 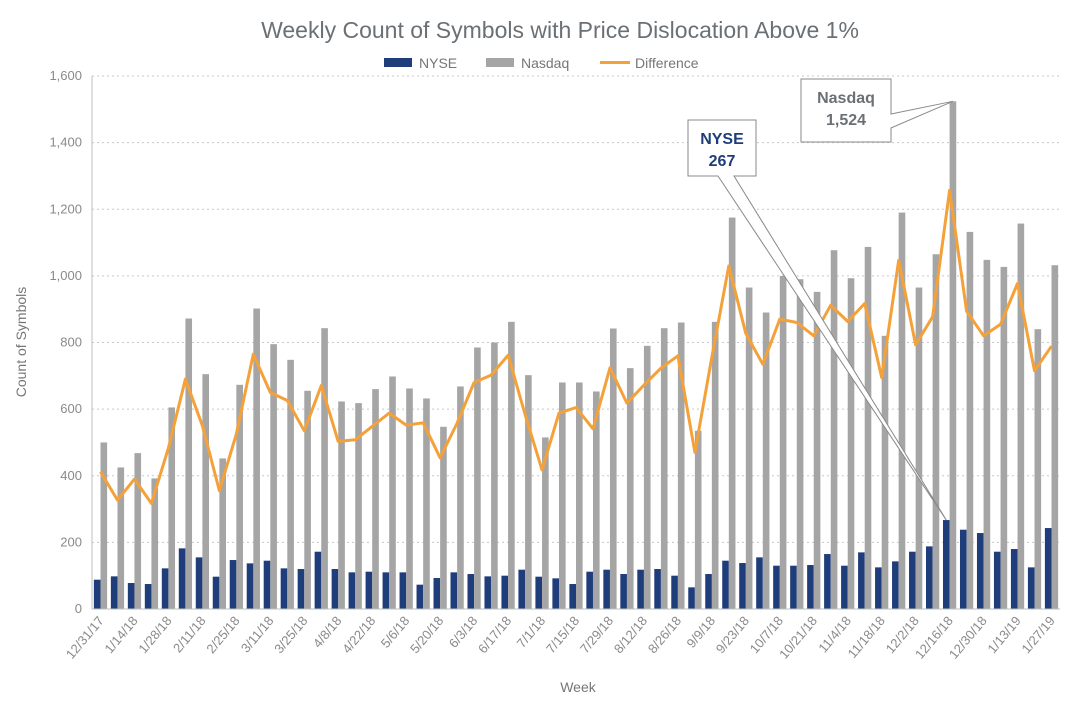 What do you see at coordinates (71, 475) in the screenshot?
I see `y-tick-label: 400` at bounding box center [71, 475].